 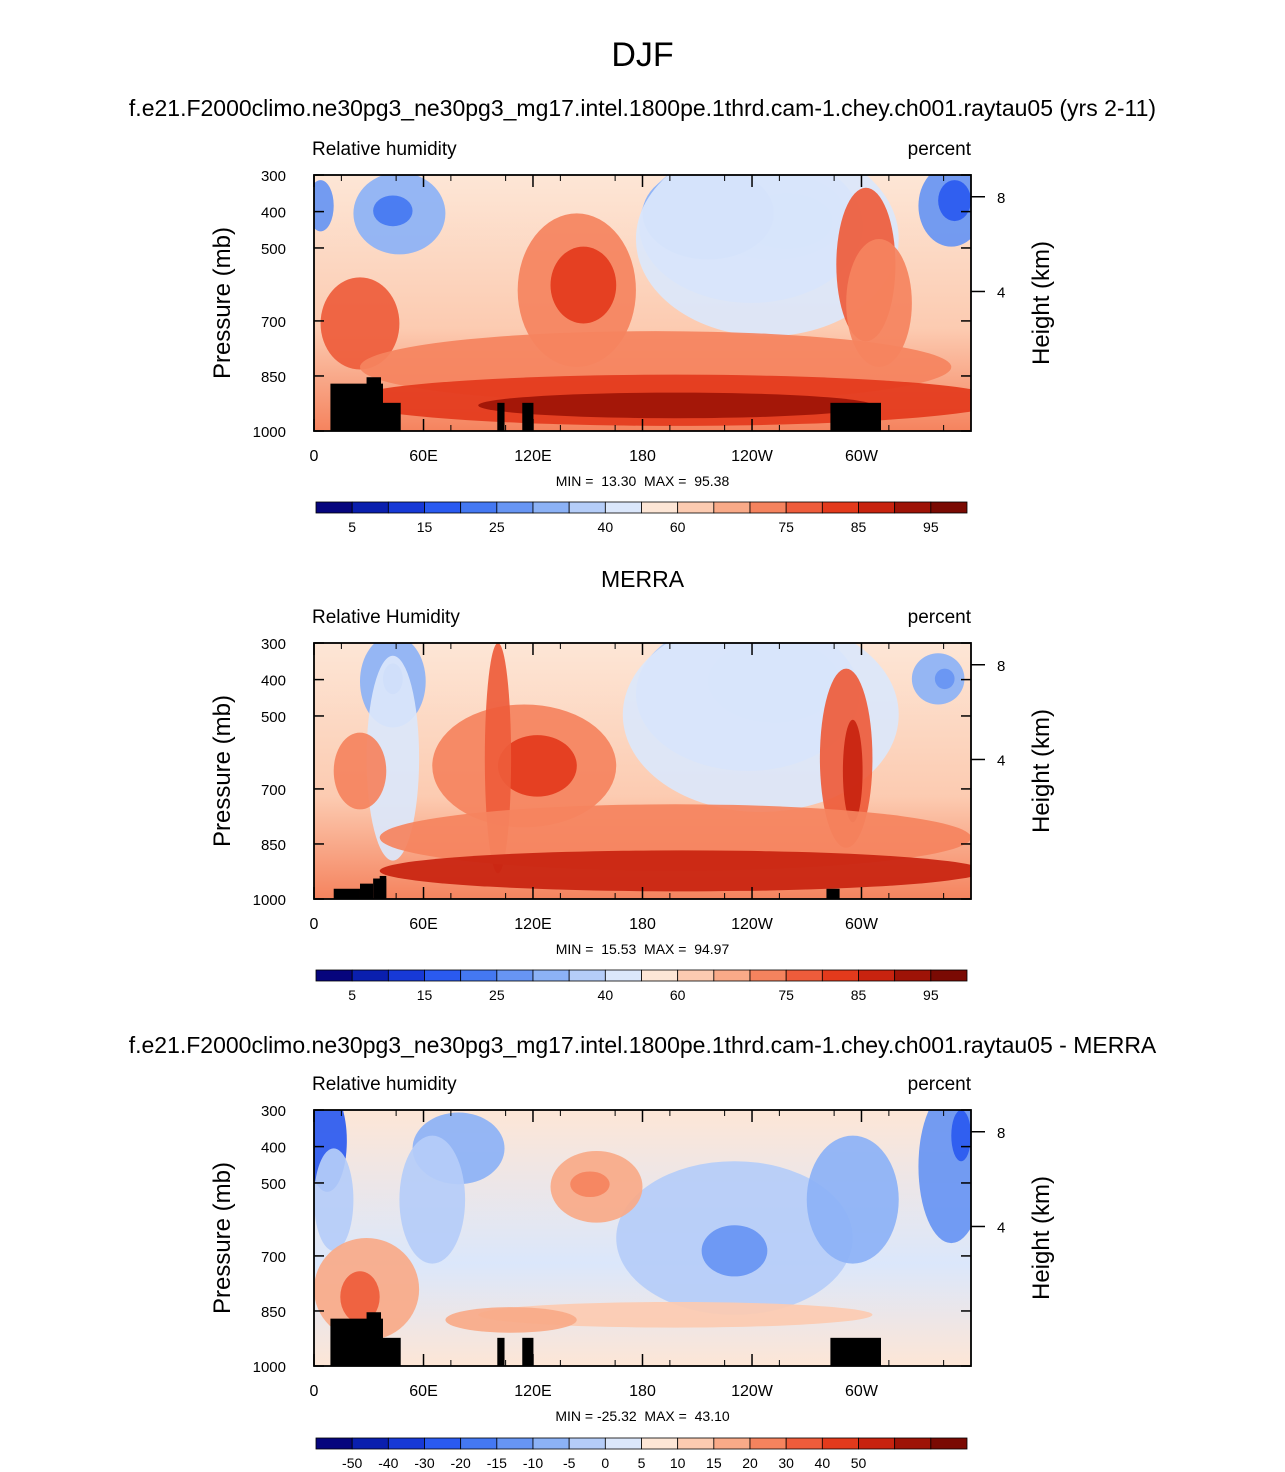 What do you see at coordinates (1001, 666) in the screenshot?
I see `panel-2-right-tick-label: 8` at bounding box center [1001, 666].